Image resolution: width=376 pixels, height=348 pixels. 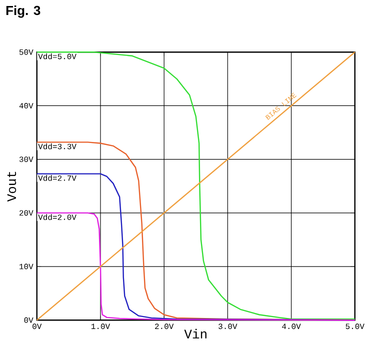 What do you see at coordinates (11, 187) in the screenshot?
I see `y-axis-title: Vout` at bounding box center [11, 187].